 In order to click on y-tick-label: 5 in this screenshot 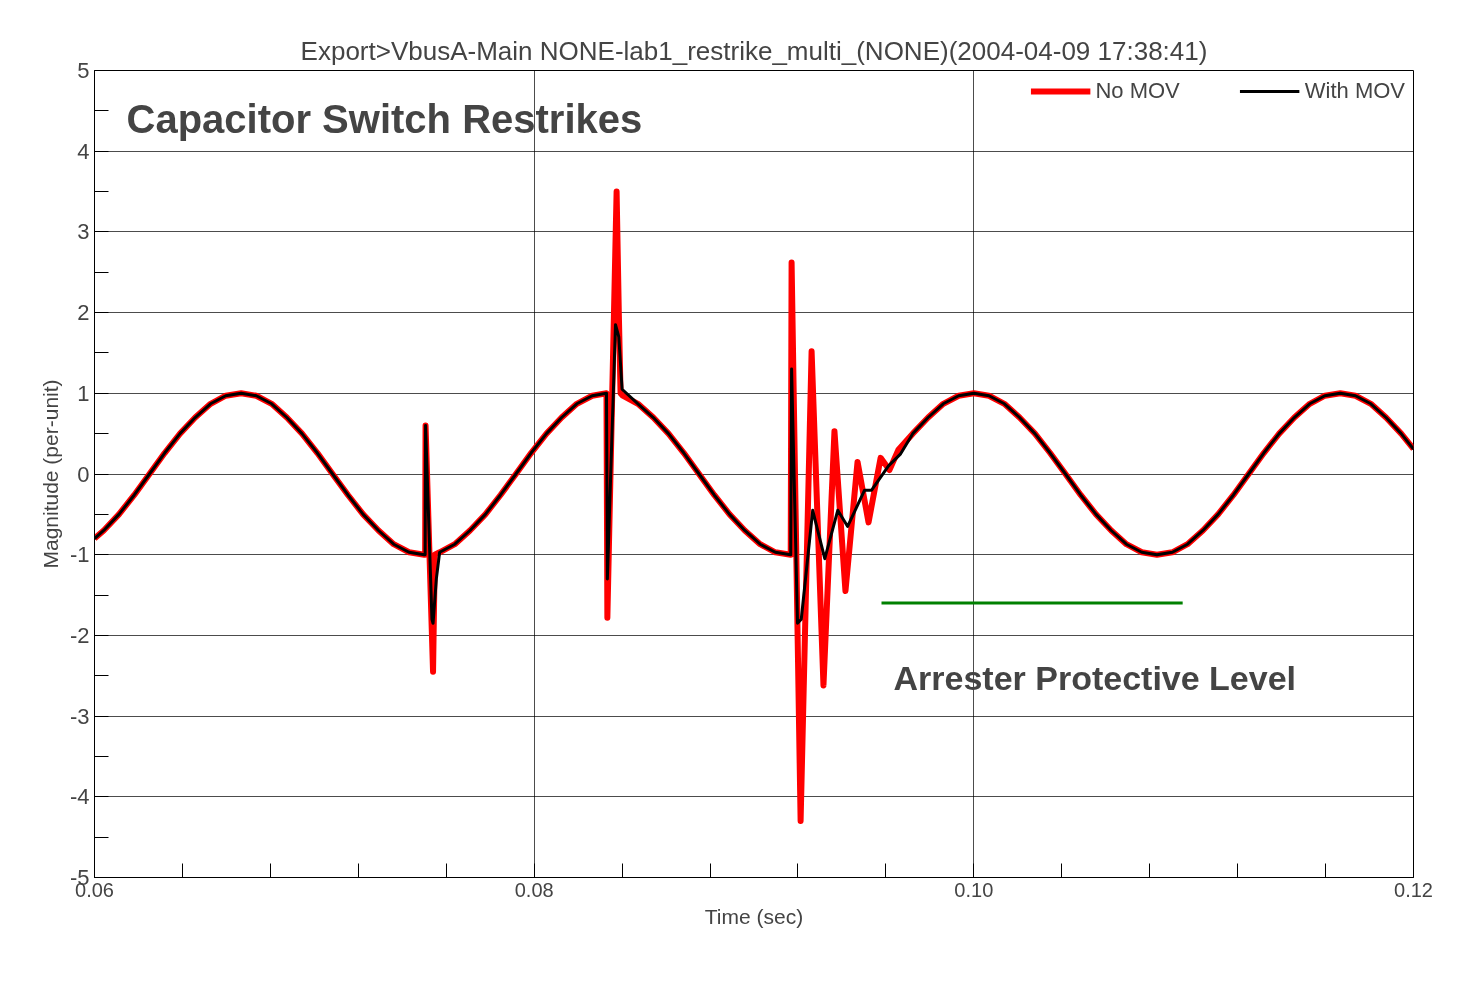, I will do `click(83, 70)`.